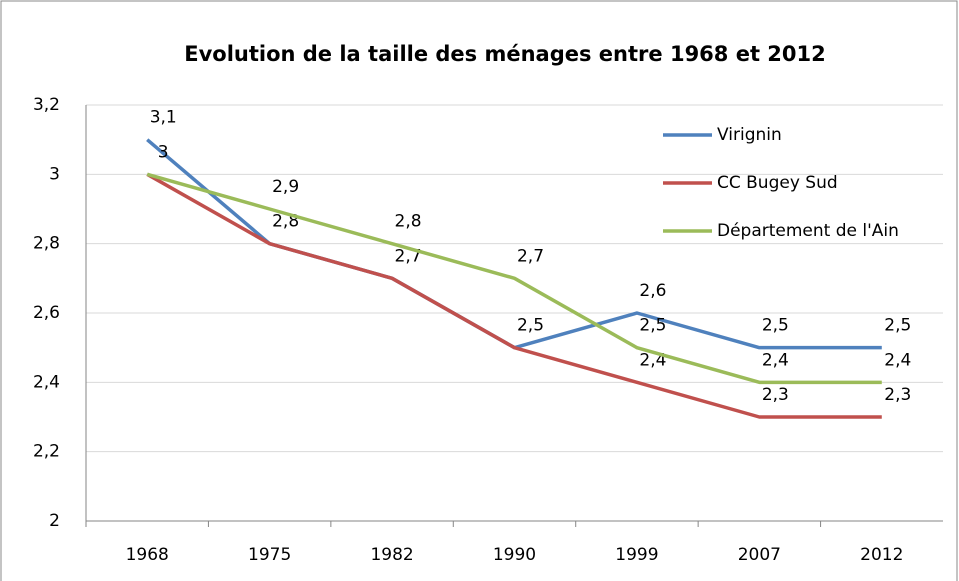 This screenshot has height=581, width=959. Describe the element at coordinates (808, 231) in the screenshot. I see `legend-label: Département de l'Ain` at that location.